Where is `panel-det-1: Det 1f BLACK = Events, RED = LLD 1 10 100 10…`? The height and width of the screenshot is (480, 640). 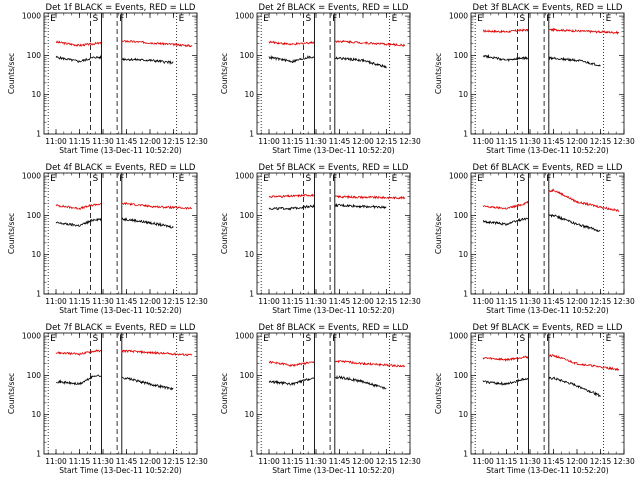
panel-det-1: Det 1f BLACK = Events, RED = LLD 1 10 100 10… is located at coordinates (107, 79).